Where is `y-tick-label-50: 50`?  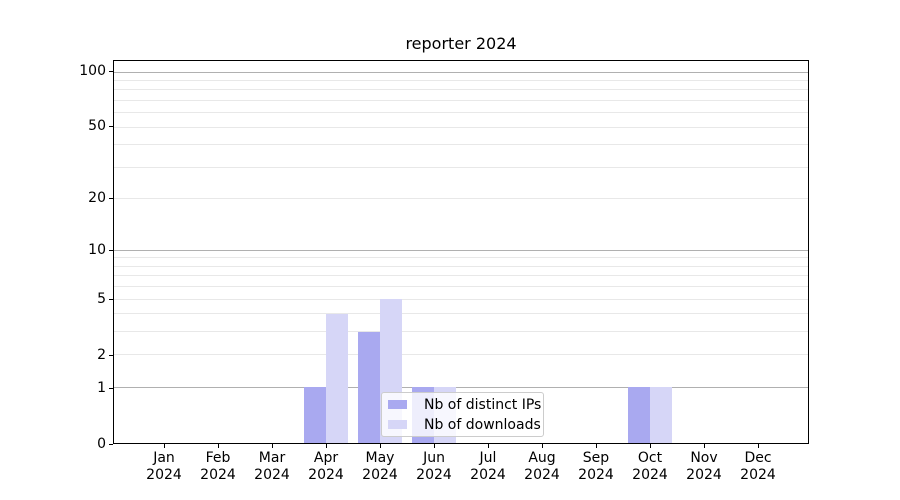 y-tick-label-50: 50 is located at coordinates (97, 126).